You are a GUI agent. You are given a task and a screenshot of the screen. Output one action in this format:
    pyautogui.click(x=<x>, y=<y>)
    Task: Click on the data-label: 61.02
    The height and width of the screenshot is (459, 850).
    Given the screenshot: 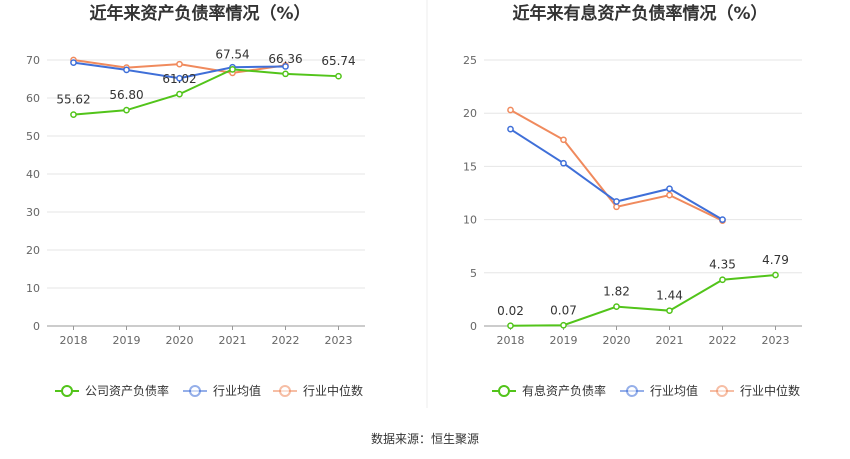 What is the action you would take?
    pyautogui.click(x=179, y=79)
    